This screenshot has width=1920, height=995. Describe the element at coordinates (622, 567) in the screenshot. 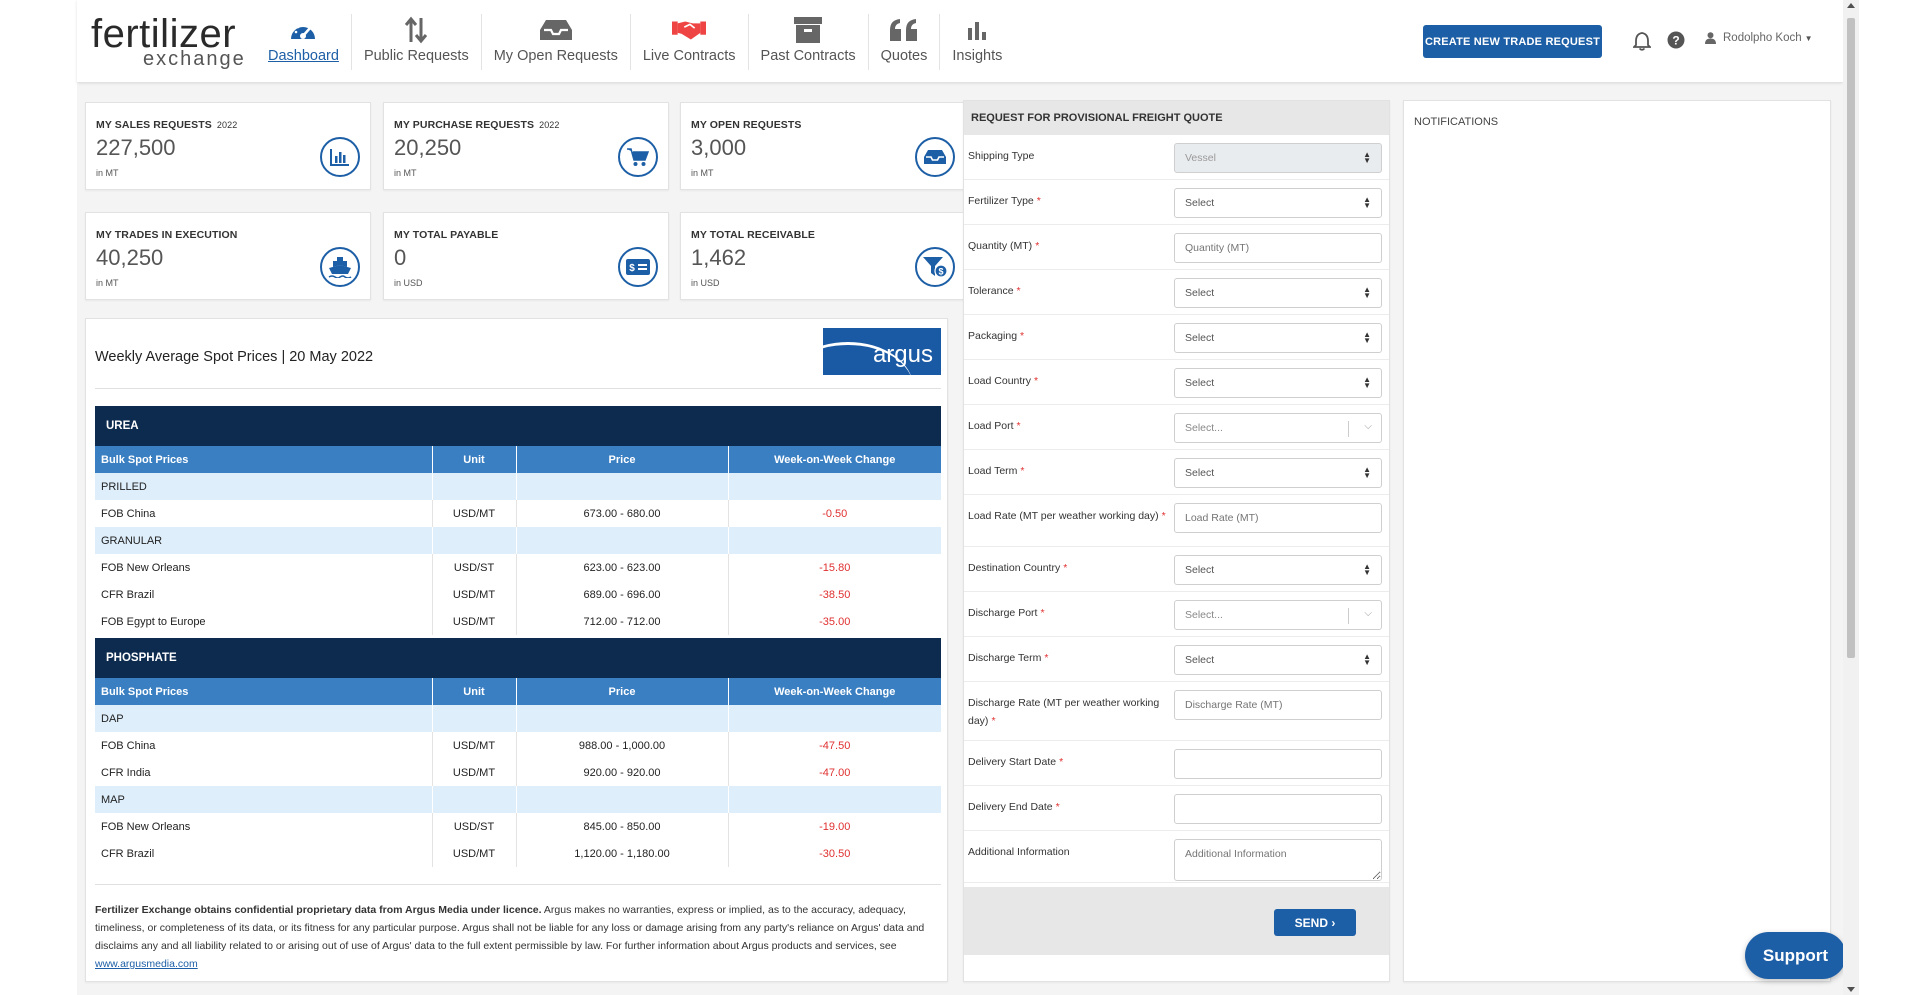

I see `row-price: 623.00 - 623.00` at that location.